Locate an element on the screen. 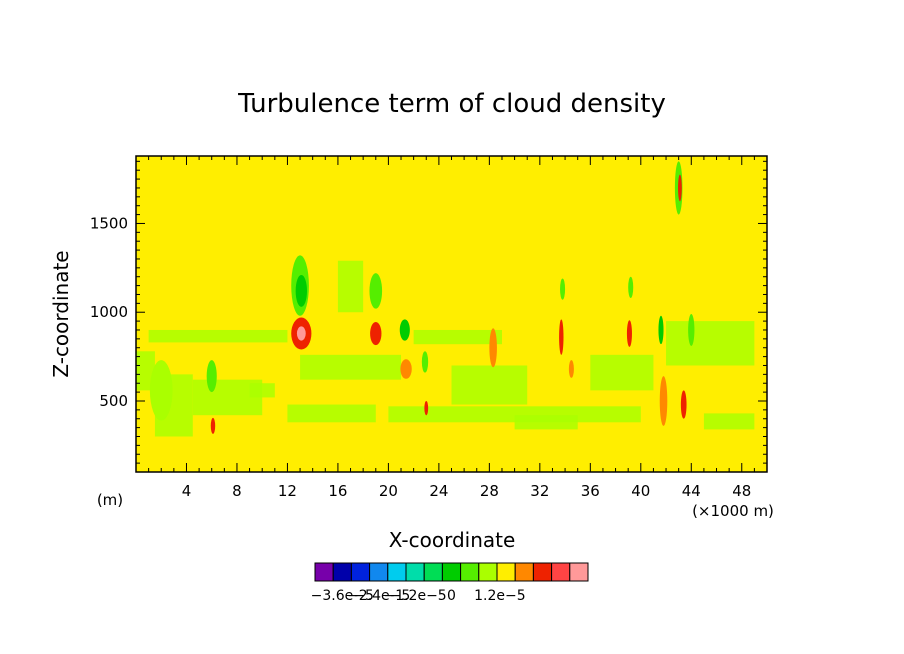  y-tick-label: 500 is located at coordinates (113, 401).